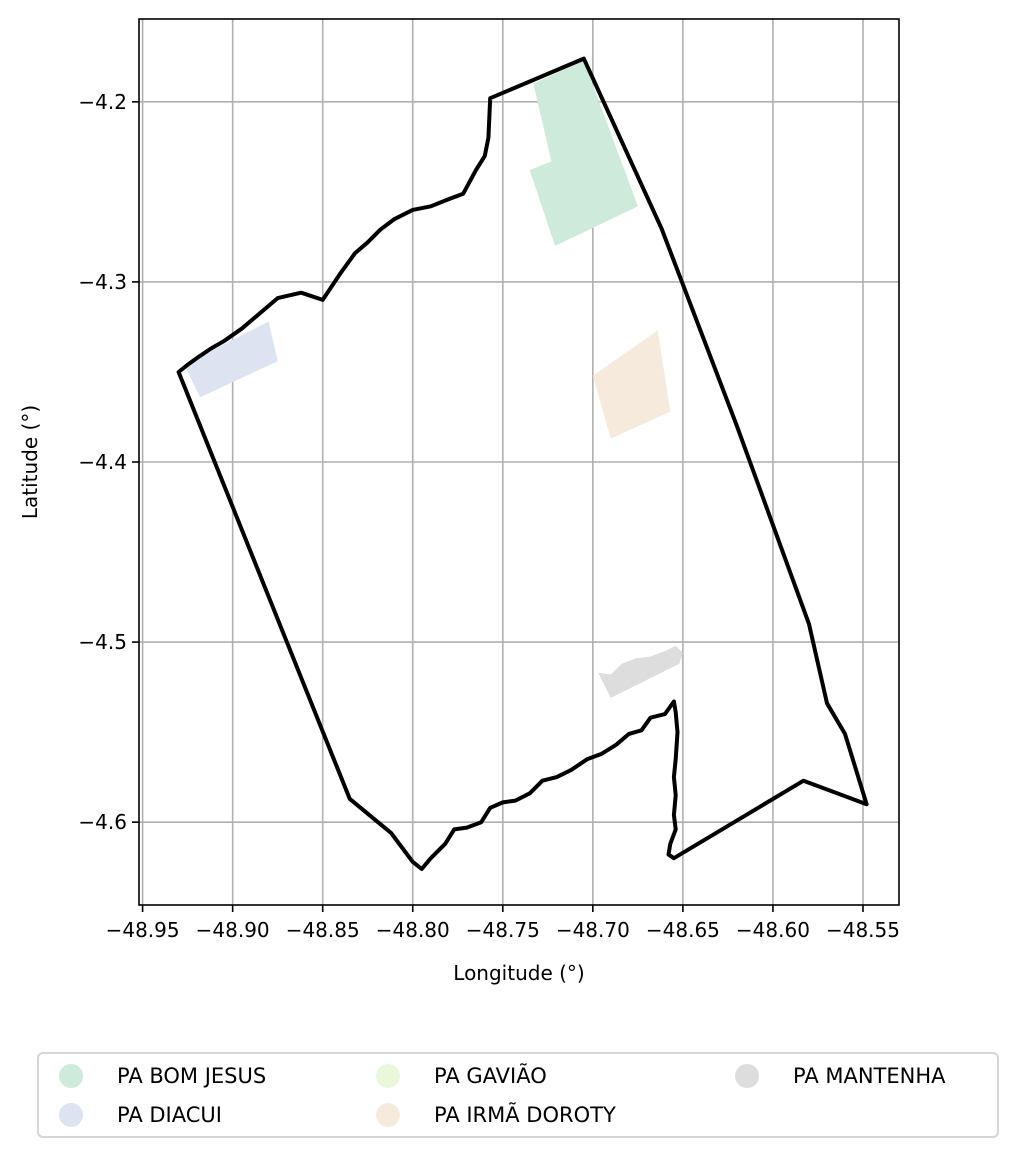  I want to click on x-tick-label: −48.70, so click(593, 930).